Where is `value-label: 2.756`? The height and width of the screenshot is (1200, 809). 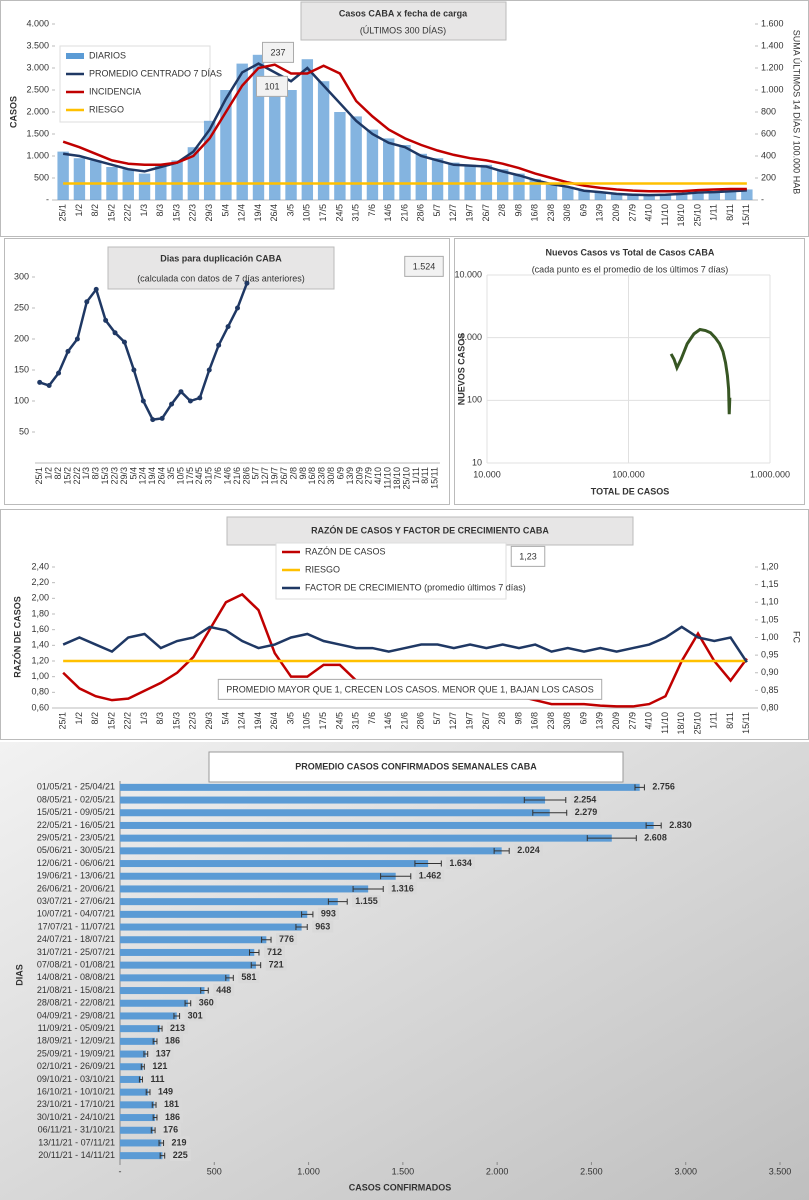 value-label: 2.756 is located at coordinates (663, 787).